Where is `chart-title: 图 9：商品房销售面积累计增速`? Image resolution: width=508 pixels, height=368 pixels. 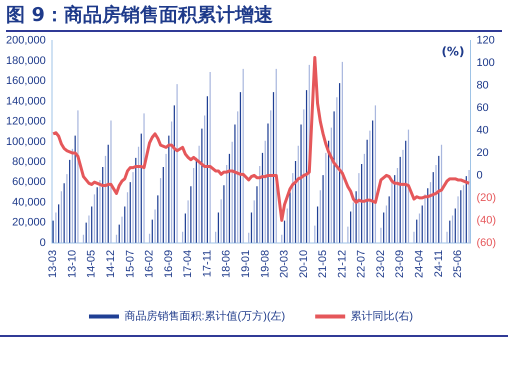 chart-title: 图 9：商品房销售面积累计增速 is located at coordinates (254, 17).